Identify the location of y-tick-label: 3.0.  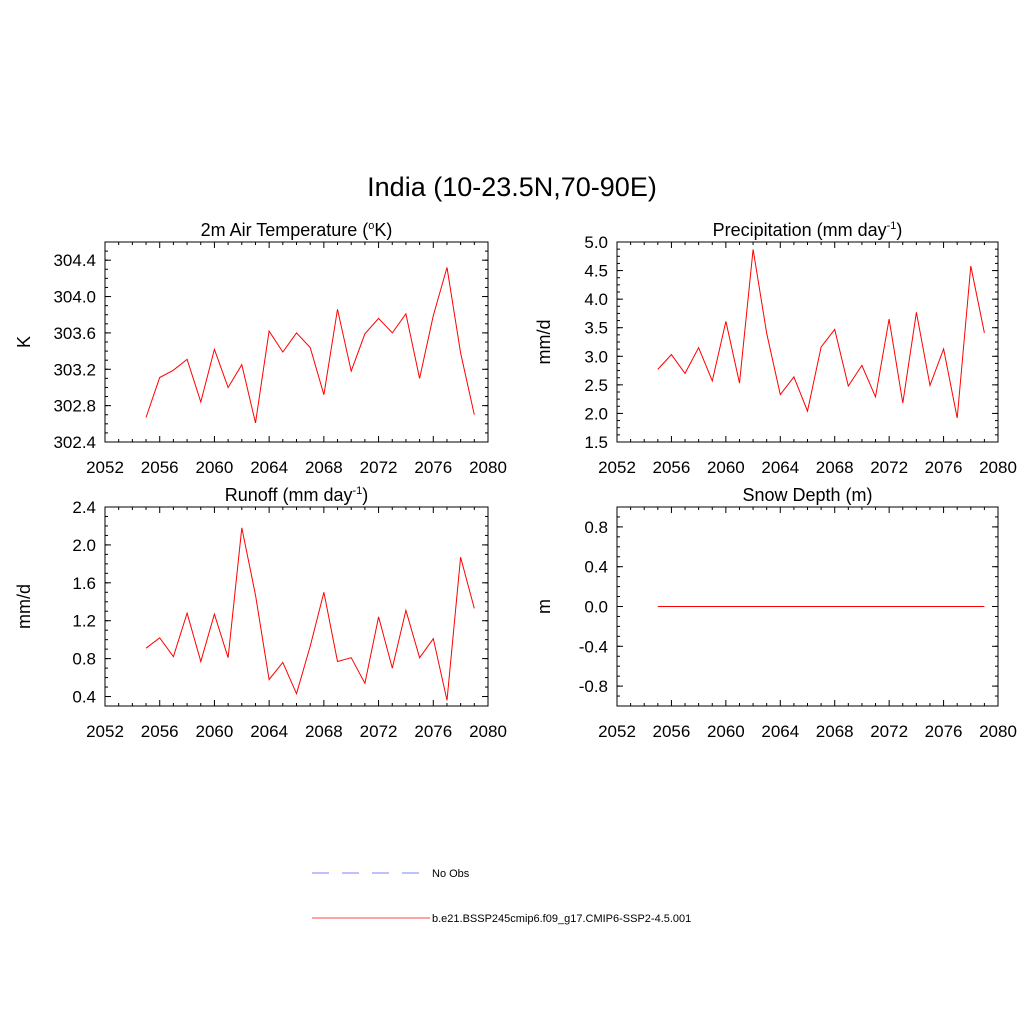
(596, 356).